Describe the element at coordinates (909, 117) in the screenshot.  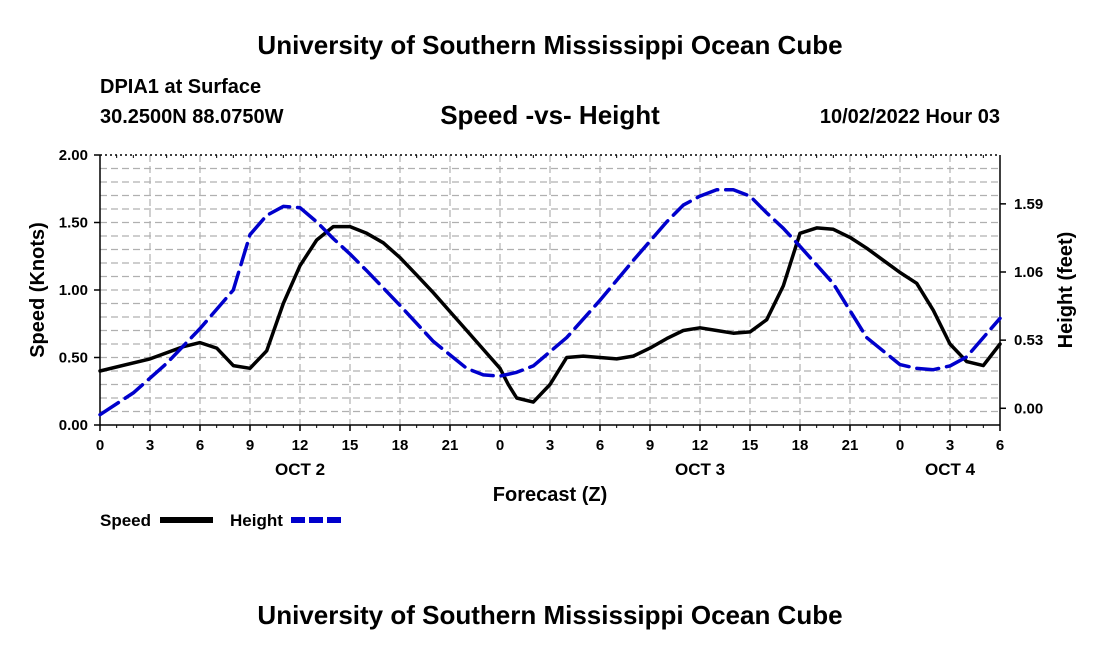
I see `forecast-datetime: 10/02/2022 Hour 03` at that location.